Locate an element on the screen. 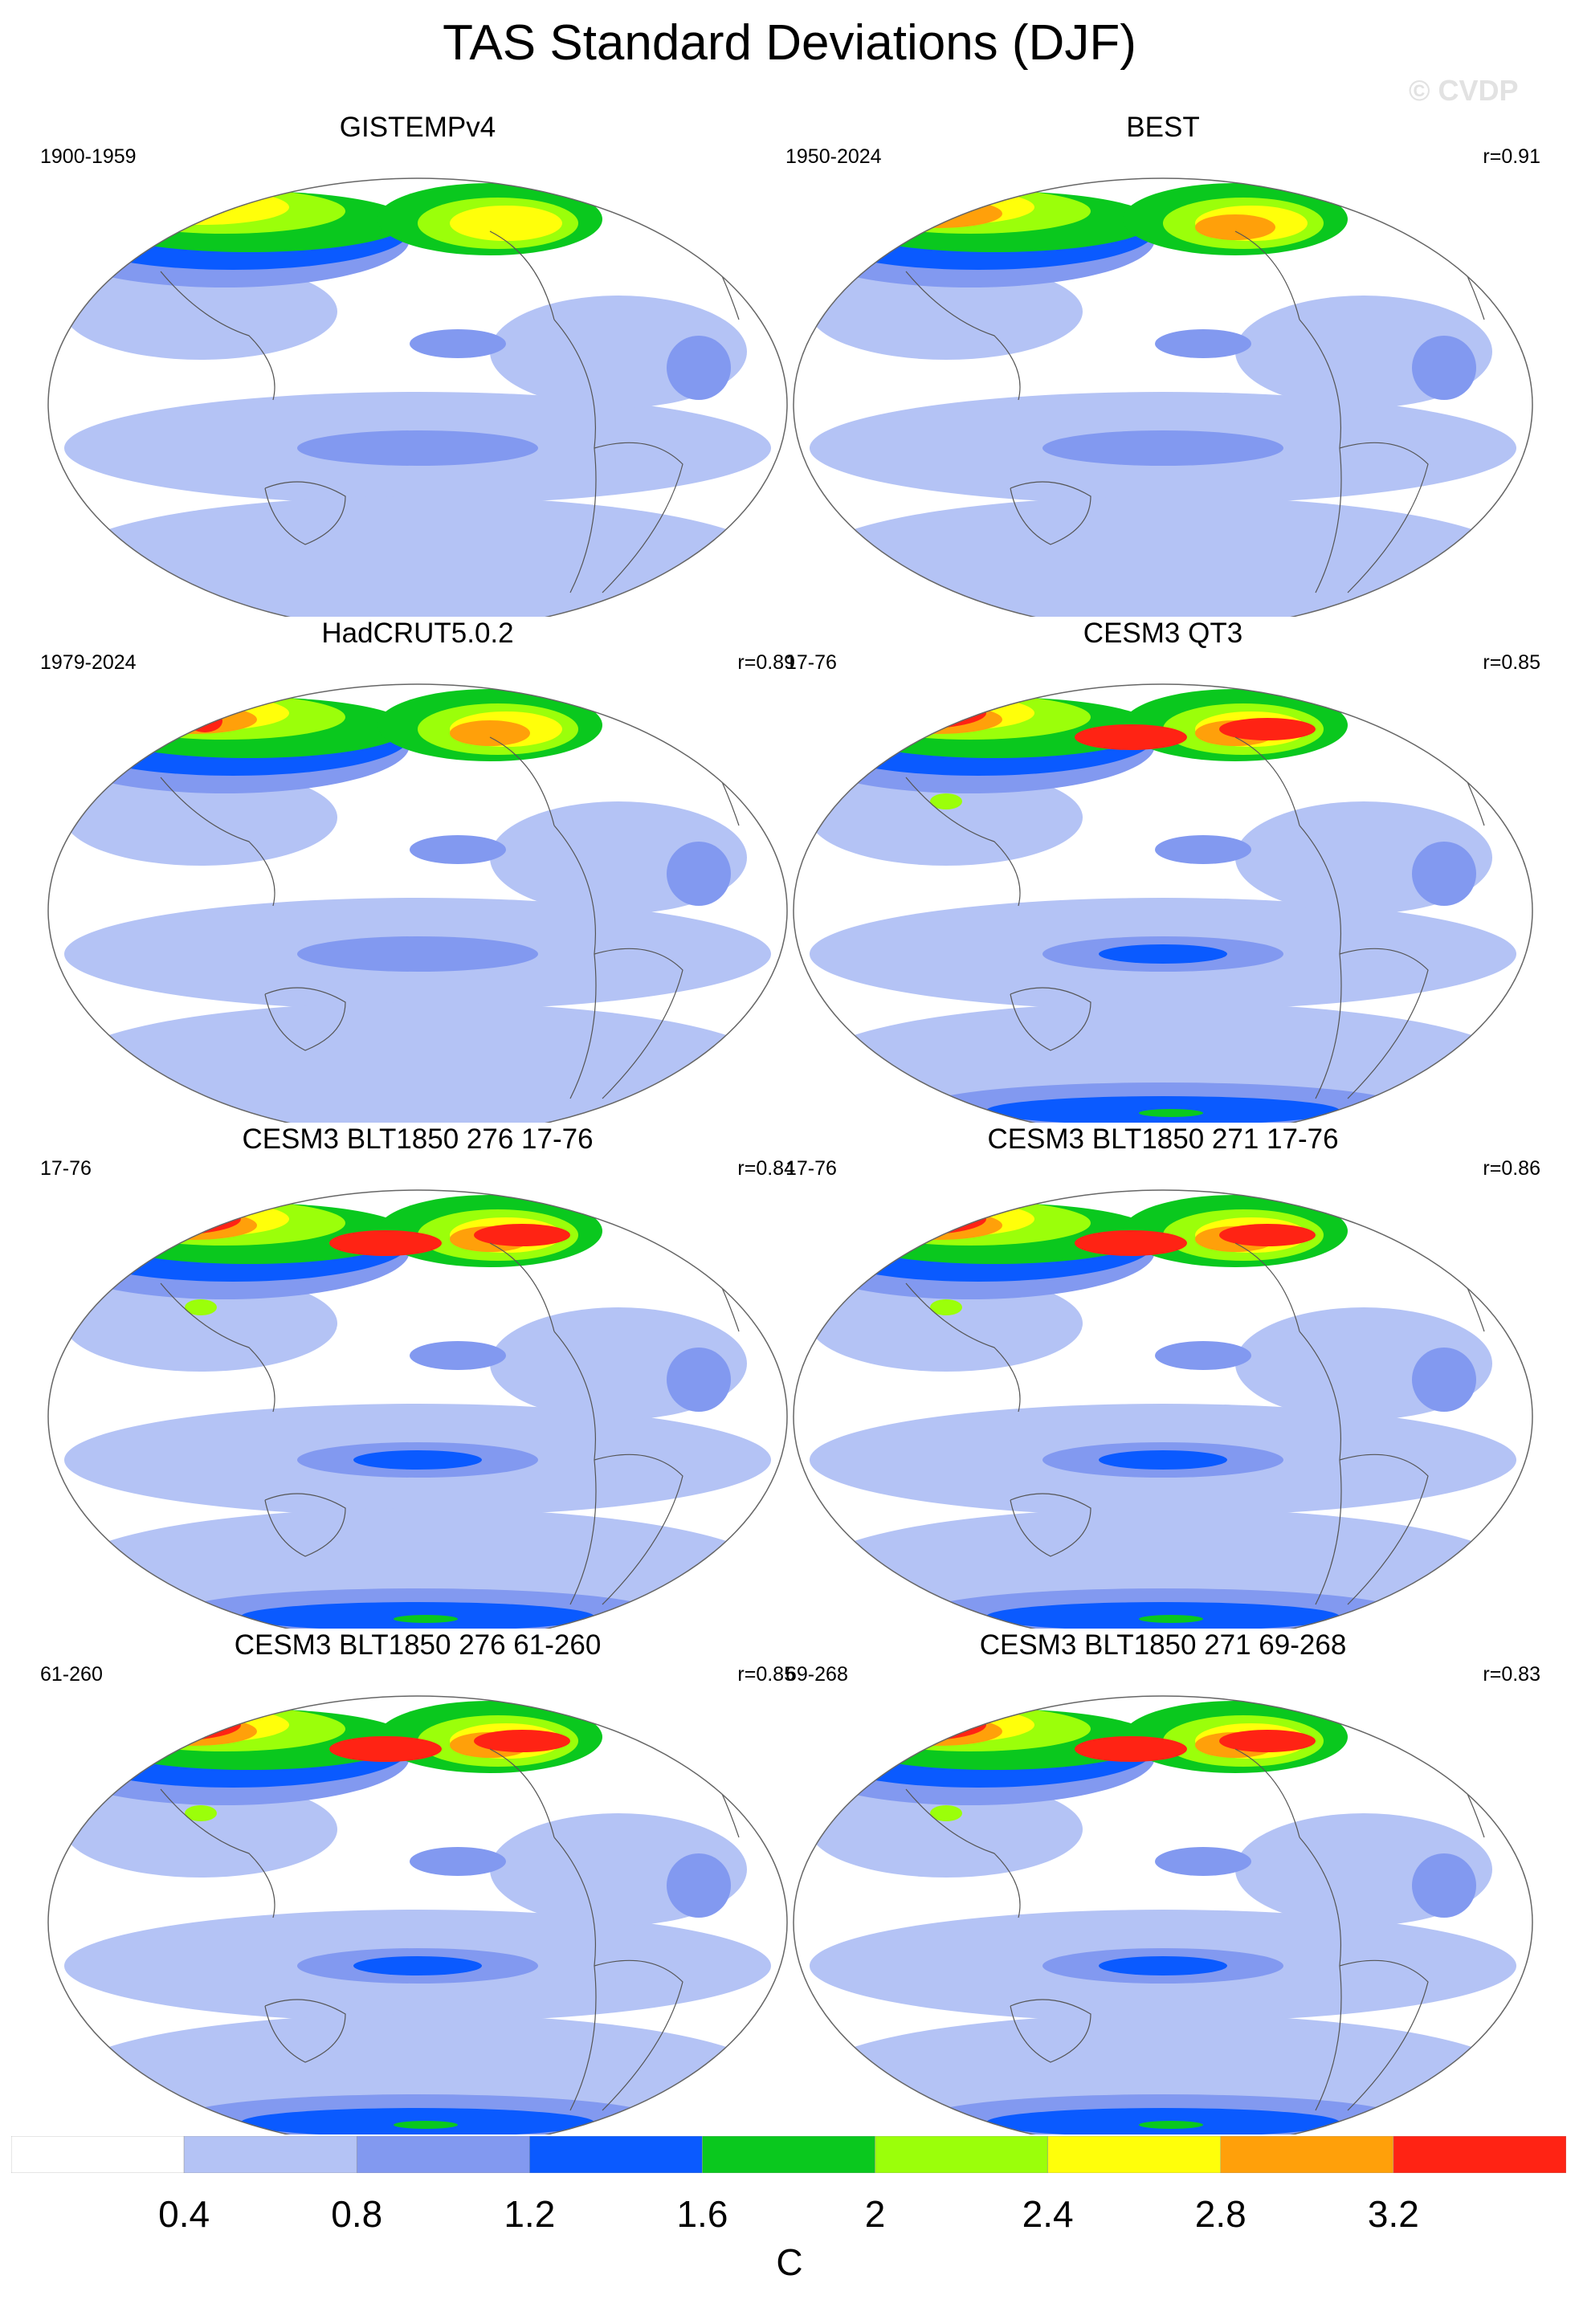 The width and height of the screenshot is (1579, 2324). colorbar-tick-label: 0.4 is located at coordinates (184, 2214).